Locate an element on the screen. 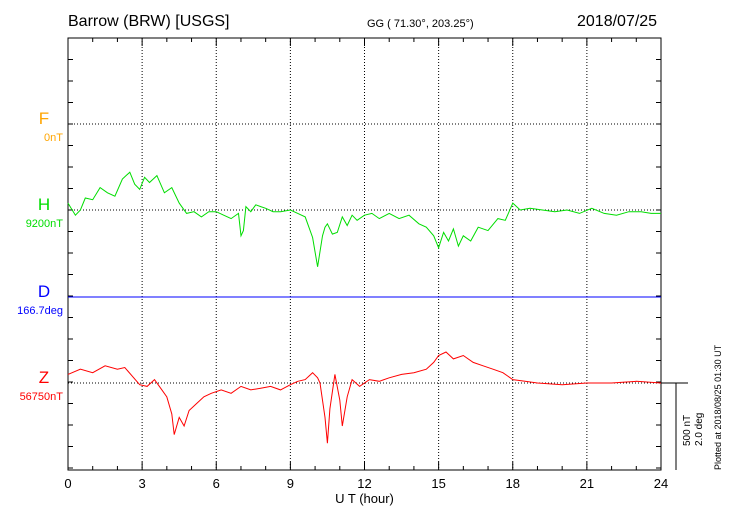 This screenshot has width=730, height=520. series-baseline-h: 9200nT is located at coordinates (45, 224).